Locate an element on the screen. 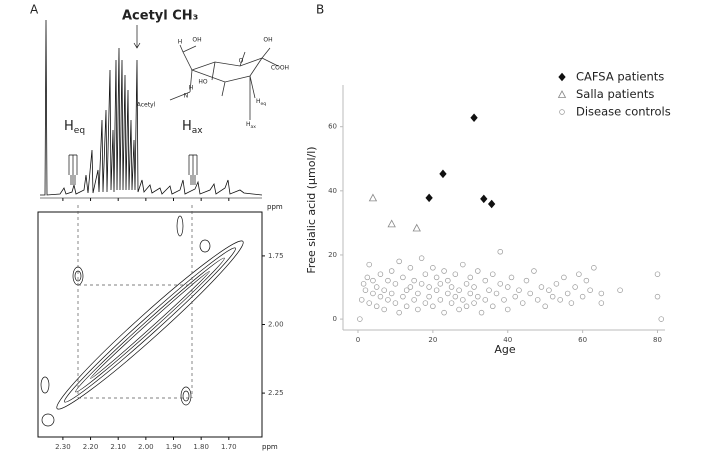 Image resolution: width=720 pixels, height=452 pixels. legend-label: Disease controls is located at coordinates (623, 112).